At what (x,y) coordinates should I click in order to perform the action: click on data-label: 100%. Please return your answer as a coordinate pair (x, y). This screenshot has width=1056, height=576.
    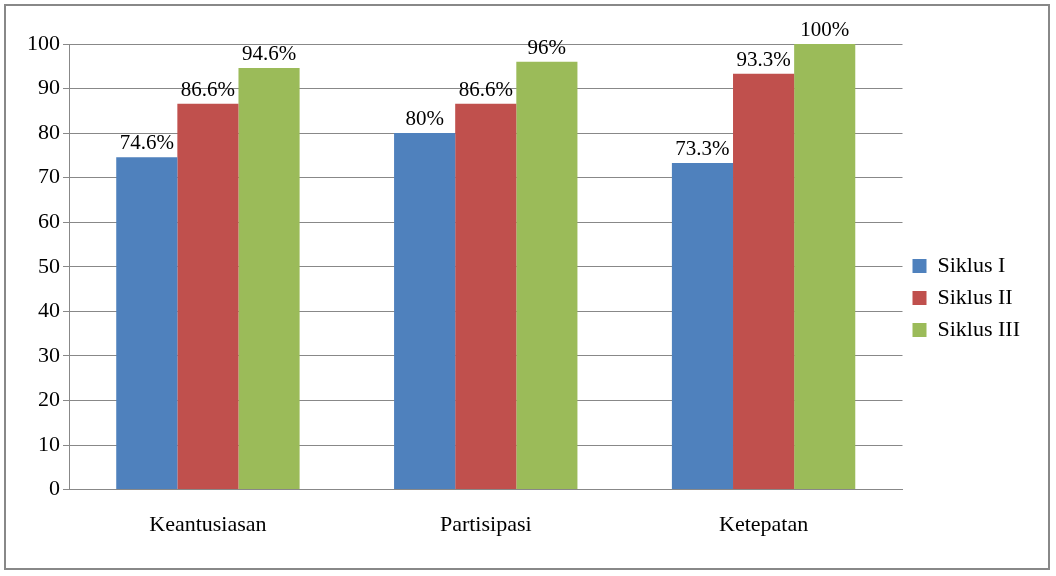
    Looking at the image, I should click on (825, 29).